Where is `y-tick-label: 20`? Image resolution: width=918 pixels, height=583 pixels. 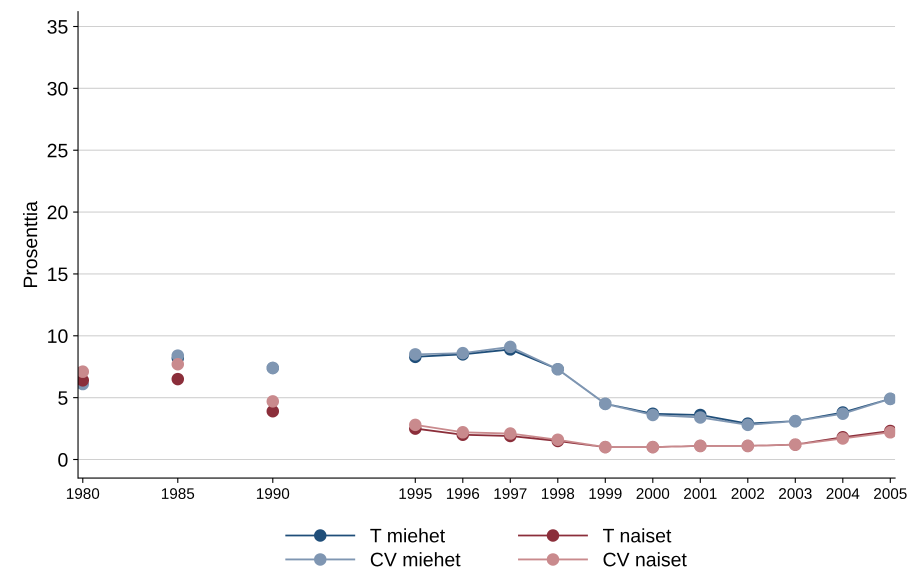
y-tick-label: 20 is located at coordinates (58, 213).